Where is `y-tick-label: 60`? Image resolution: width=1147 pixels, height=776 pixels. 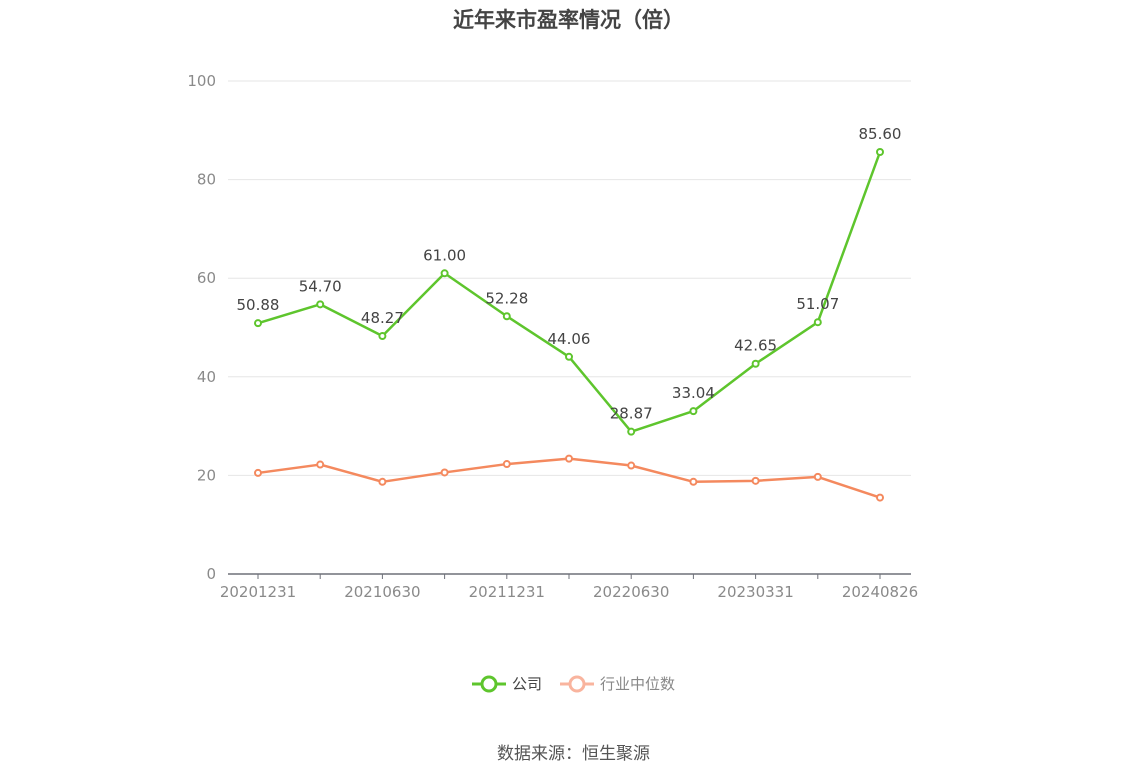
y-tick-label: 60 is located at coordinates (206, 278).